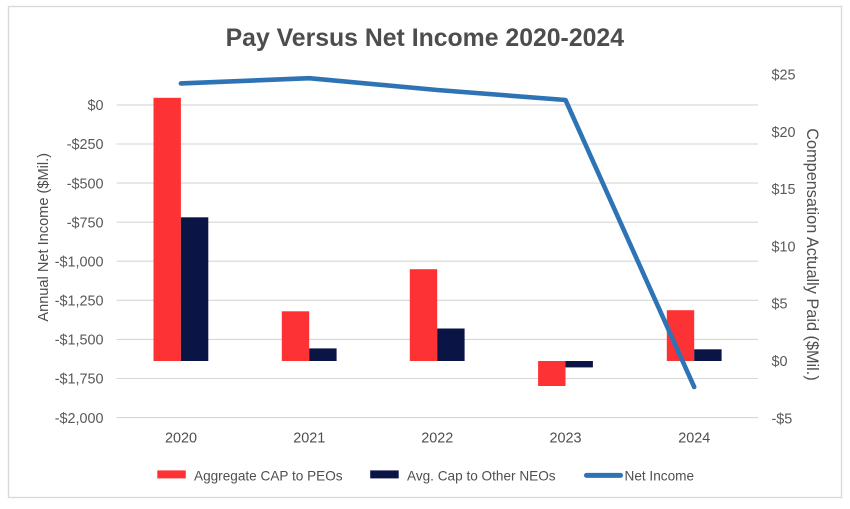 The width and height of the screenshot is (850, 509). What do you see at coordinates (85, 145) in the screenshot?
I see `svg-text: -$250` at bounding box center [85, 145].